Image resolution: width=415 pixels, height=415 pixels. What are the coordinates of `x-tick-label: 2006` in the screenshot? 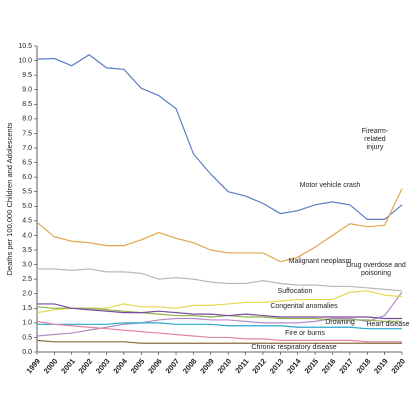 It's located at (155, 366).